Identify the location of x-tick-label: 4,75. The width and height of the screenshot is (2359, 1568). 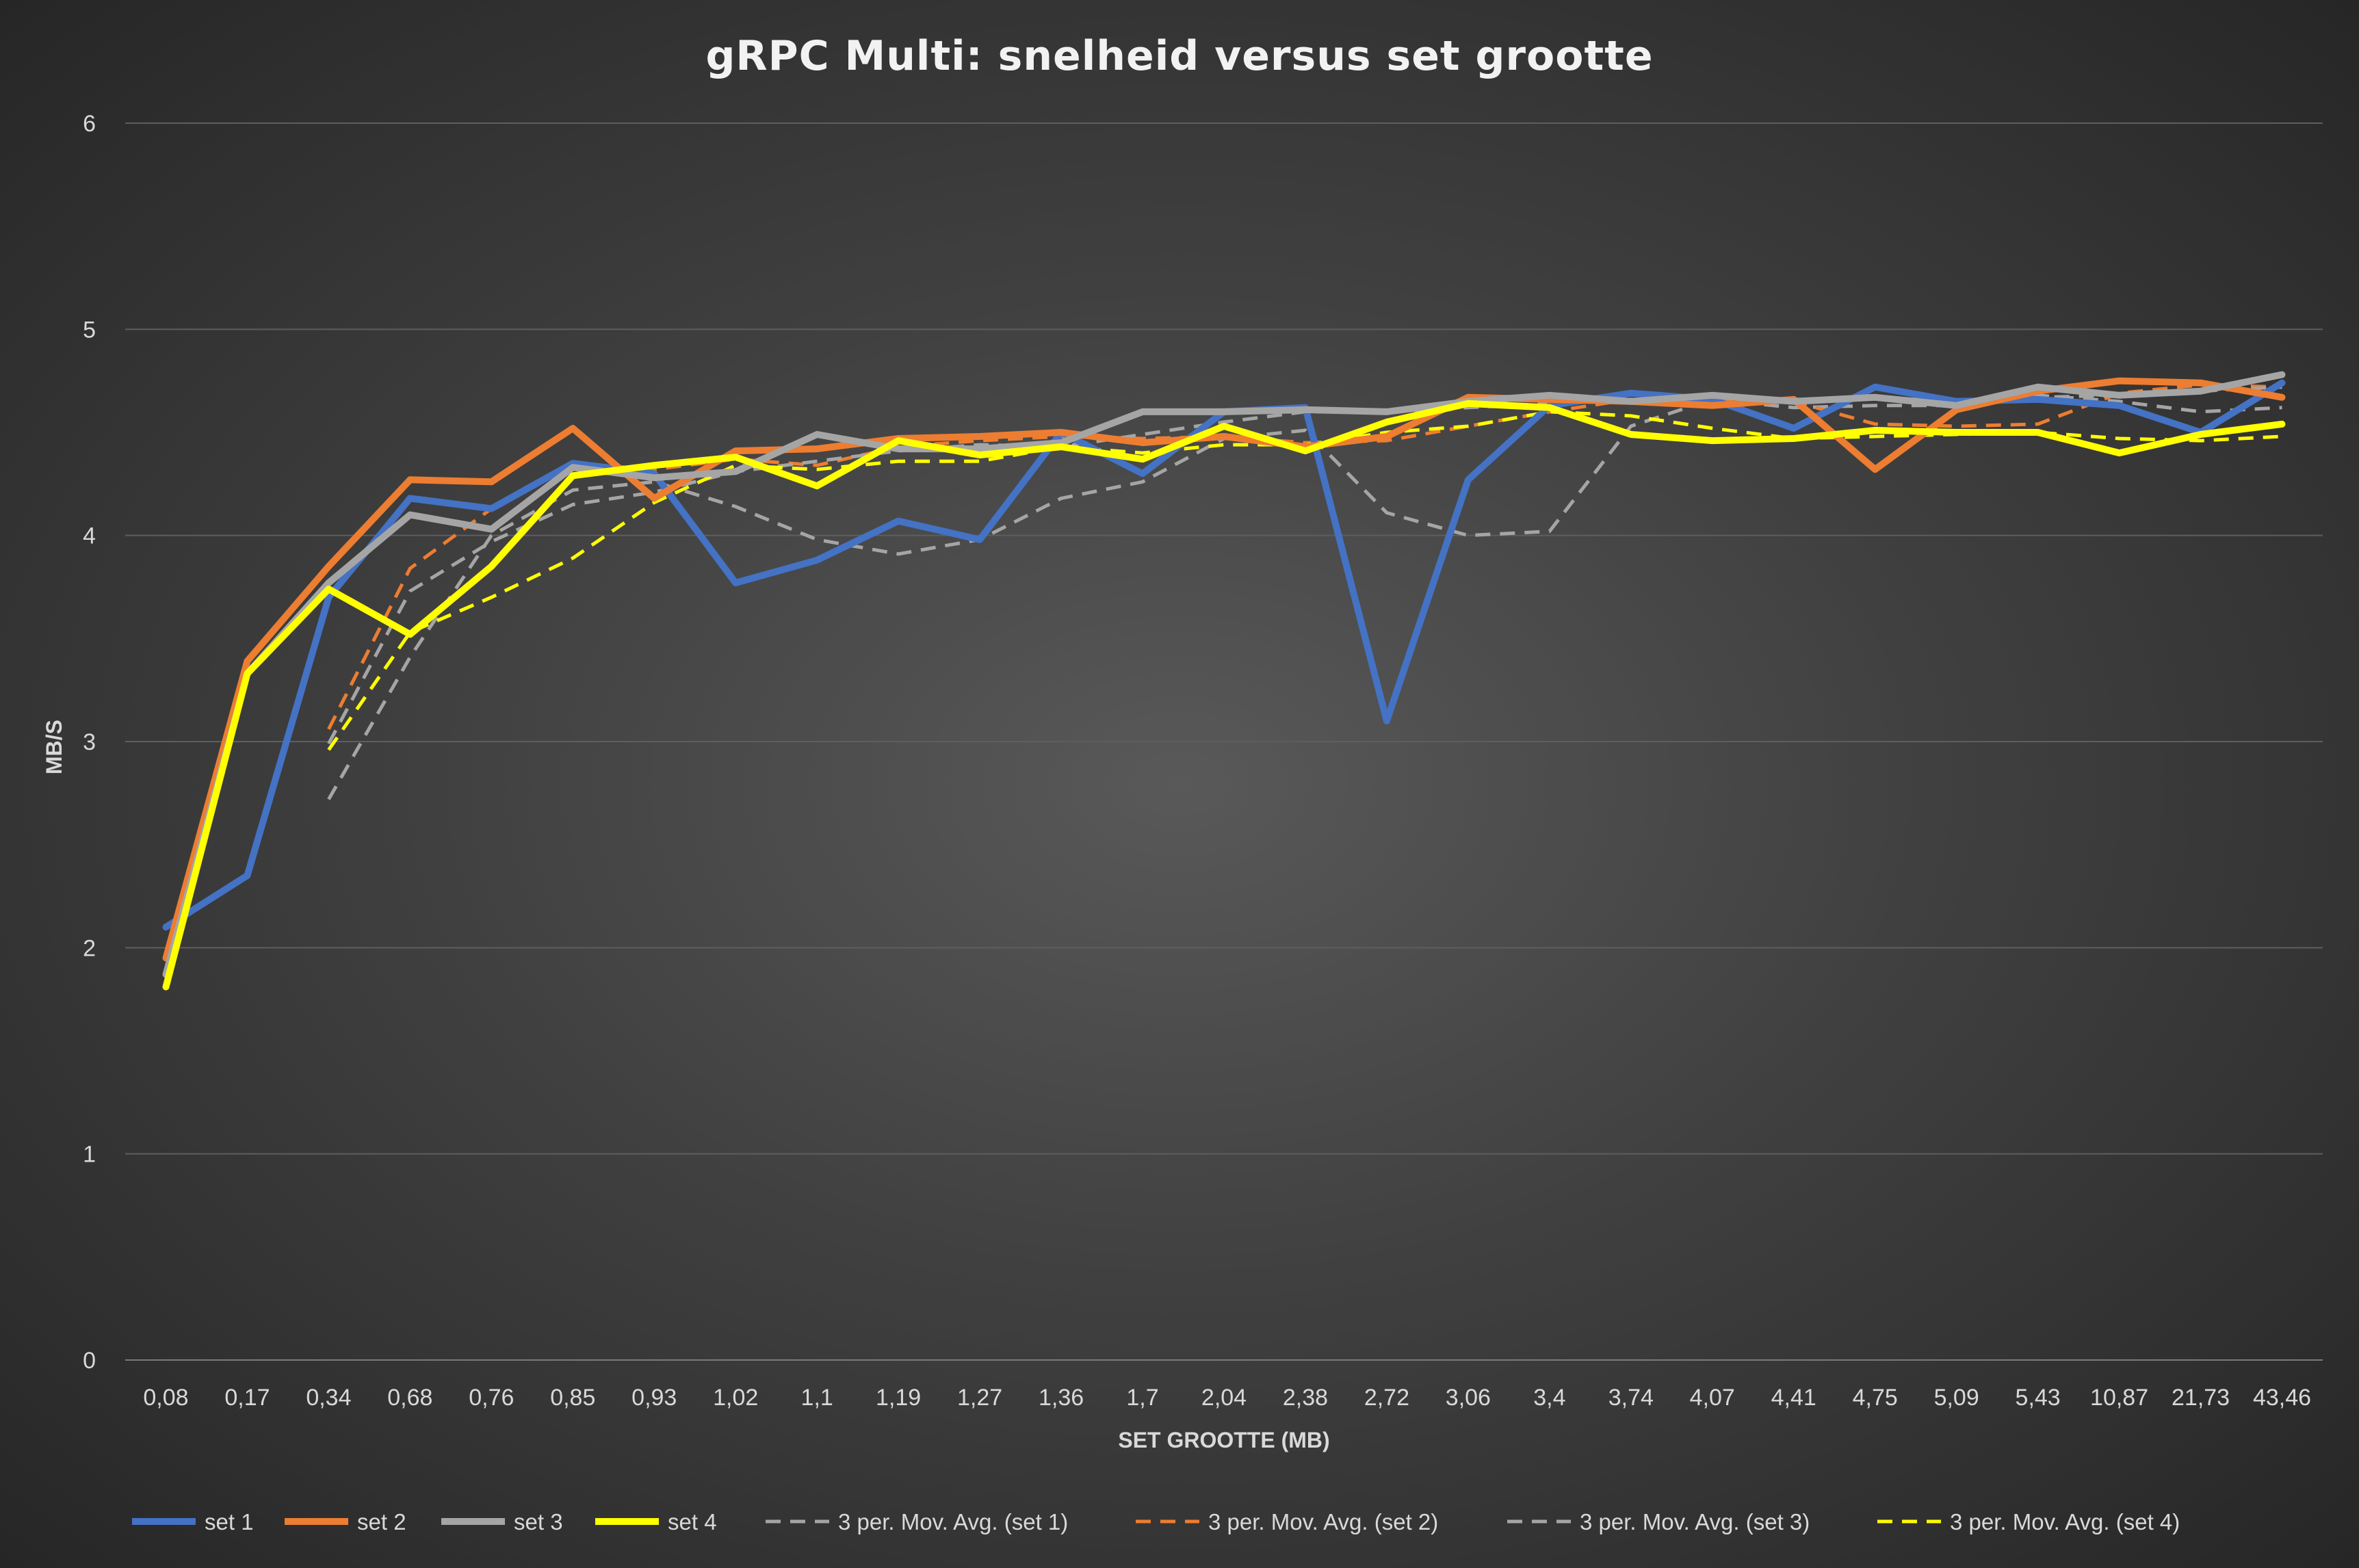
(1876, 1398).